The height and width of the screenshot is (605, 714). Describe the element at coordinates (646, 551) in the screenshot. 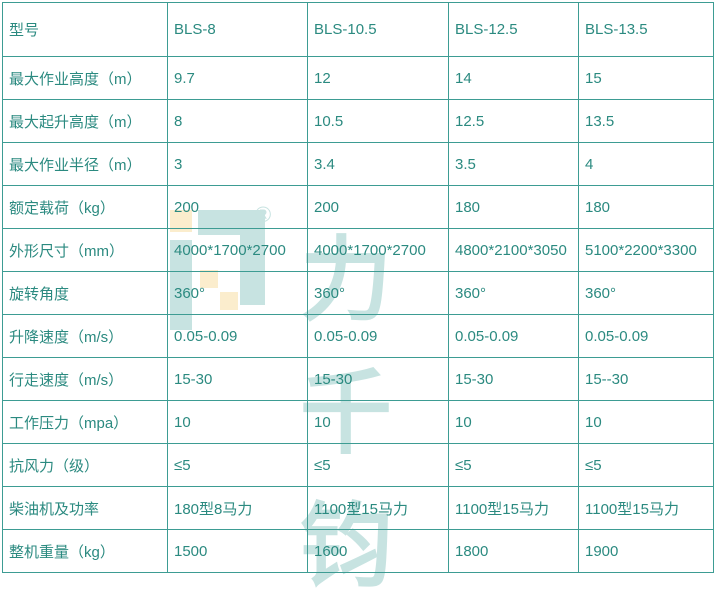

I see `cell: 1900` at that location.